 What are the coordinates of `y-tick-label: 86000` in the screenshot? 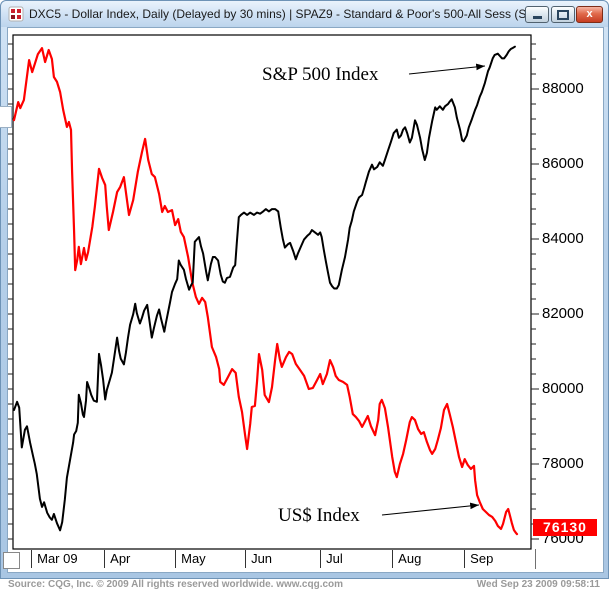 It's located at (563, 163).